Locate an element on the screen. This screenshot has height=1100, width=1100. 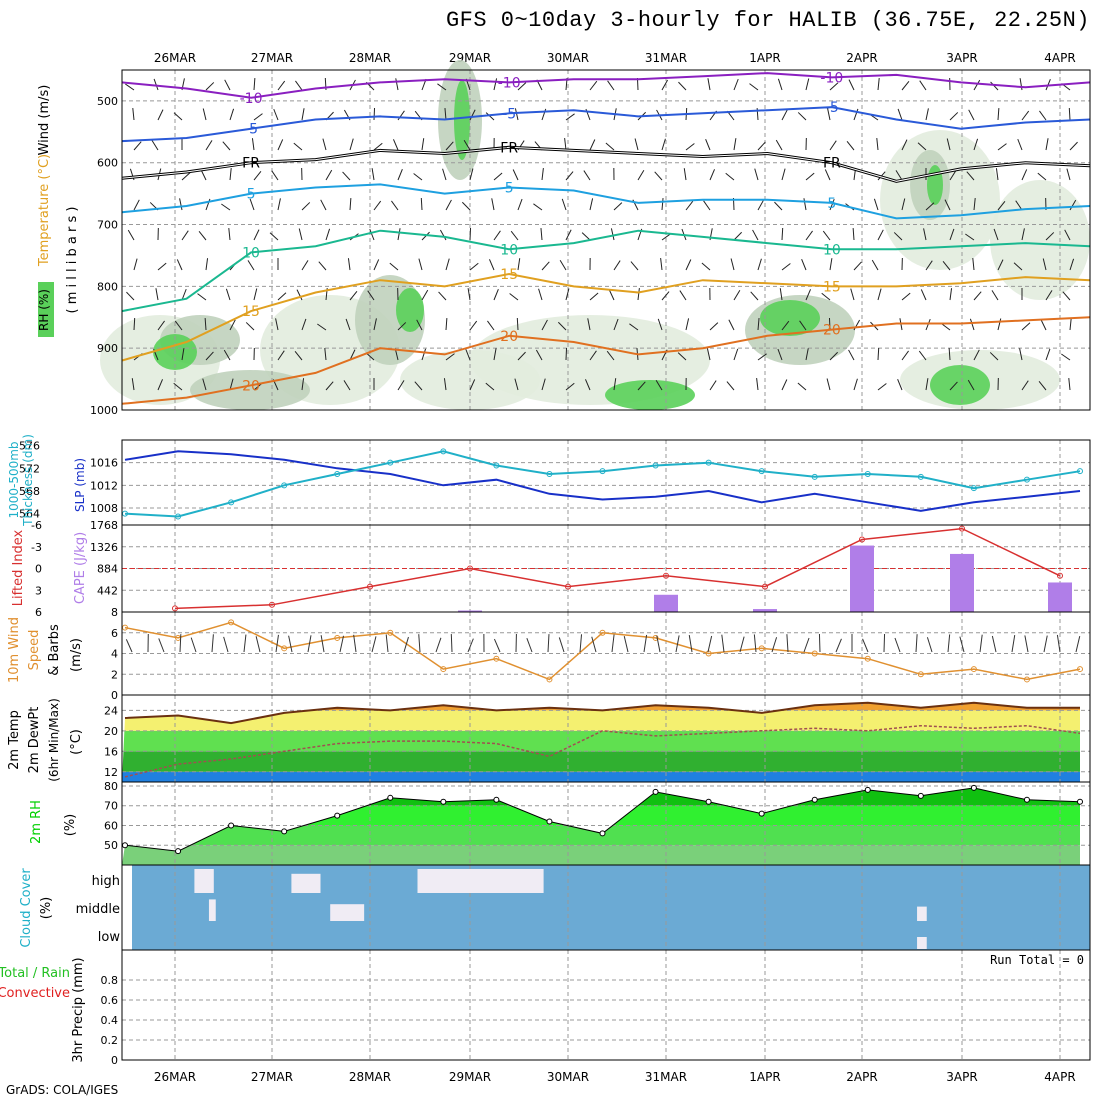
cloud-unit-label: (%) is located at coordinates (46, 908).